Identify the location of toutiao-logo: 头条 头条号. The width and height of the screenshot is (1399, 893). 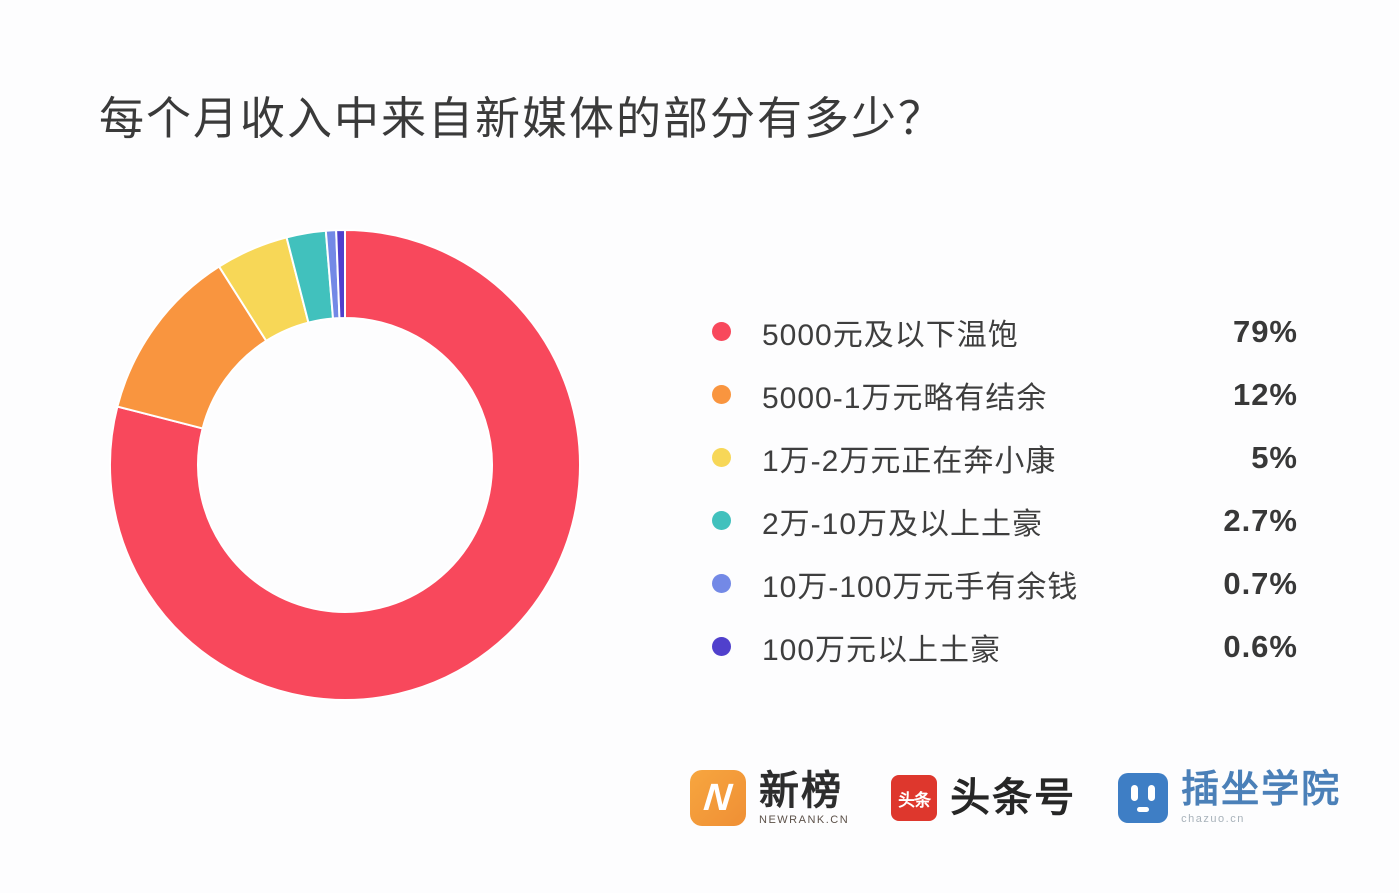
(984, 798).